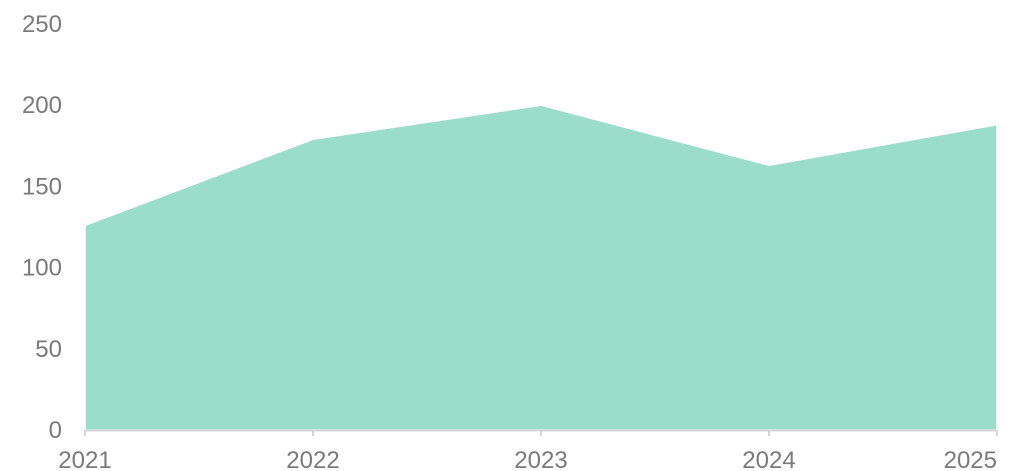 The width and height of the screenshot is (1019, 471). Describe the element at coordinates (970, 459) in the screenshot. I see `x-tick-label-2025: 2025` at that location.